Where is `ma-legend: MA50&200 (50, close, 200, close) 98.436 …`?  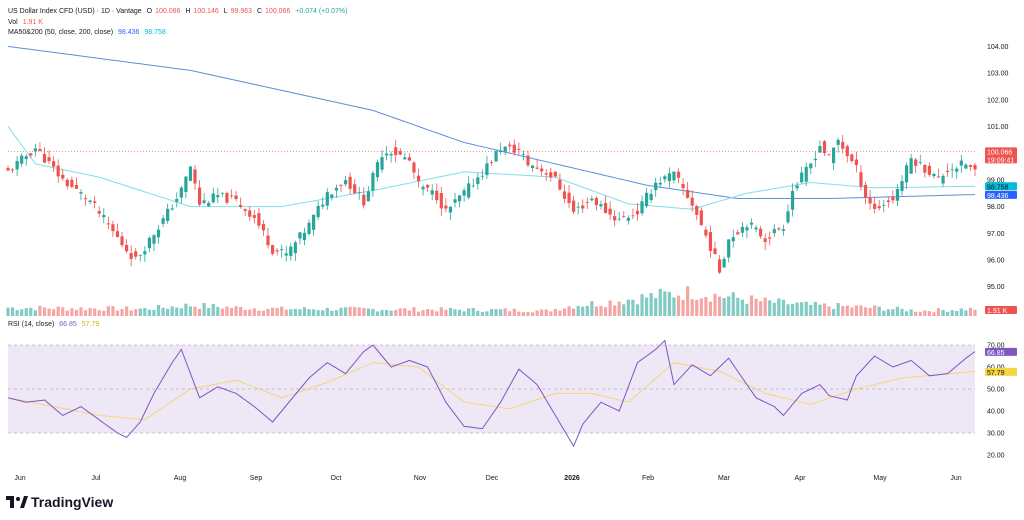
ma-legend: MA50&200 (50, close, 200, close) 98.436 … is located at coordinates (88, 32).